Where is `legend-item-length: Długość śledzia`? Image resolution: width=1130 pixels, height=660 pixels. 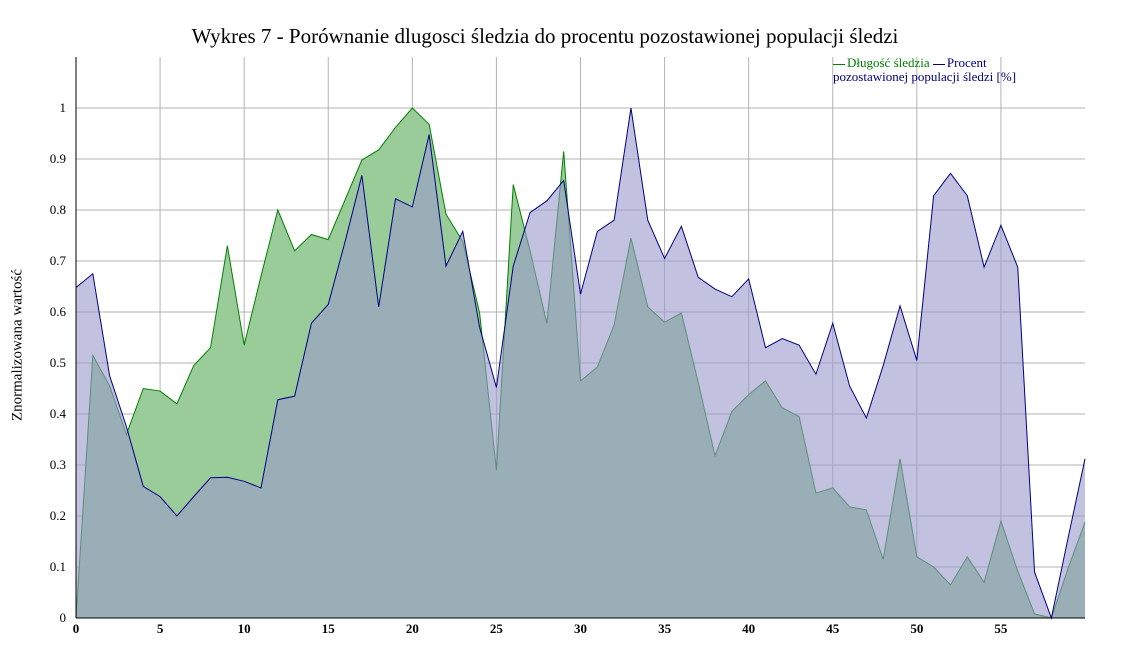
legend-item-length: Długość śledzia is located at coordinates (881, 62).